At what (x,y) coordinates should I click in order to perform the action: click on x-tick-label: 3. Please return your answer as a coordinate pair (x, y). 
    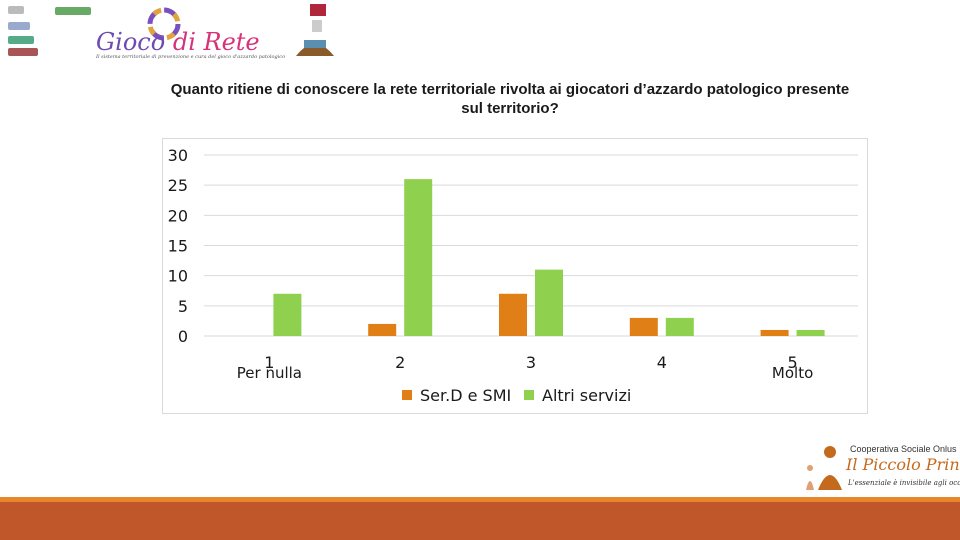
    Looking at the image, I should click on (531, 362).